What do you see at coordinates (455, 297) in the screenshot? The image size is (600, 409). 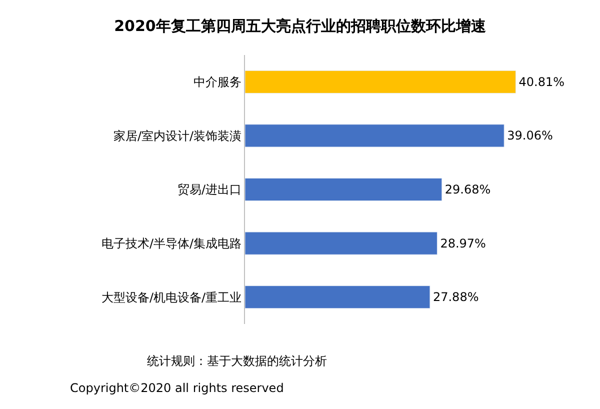 I see `data-label: 27.88%` at bounding box center [455, 297].